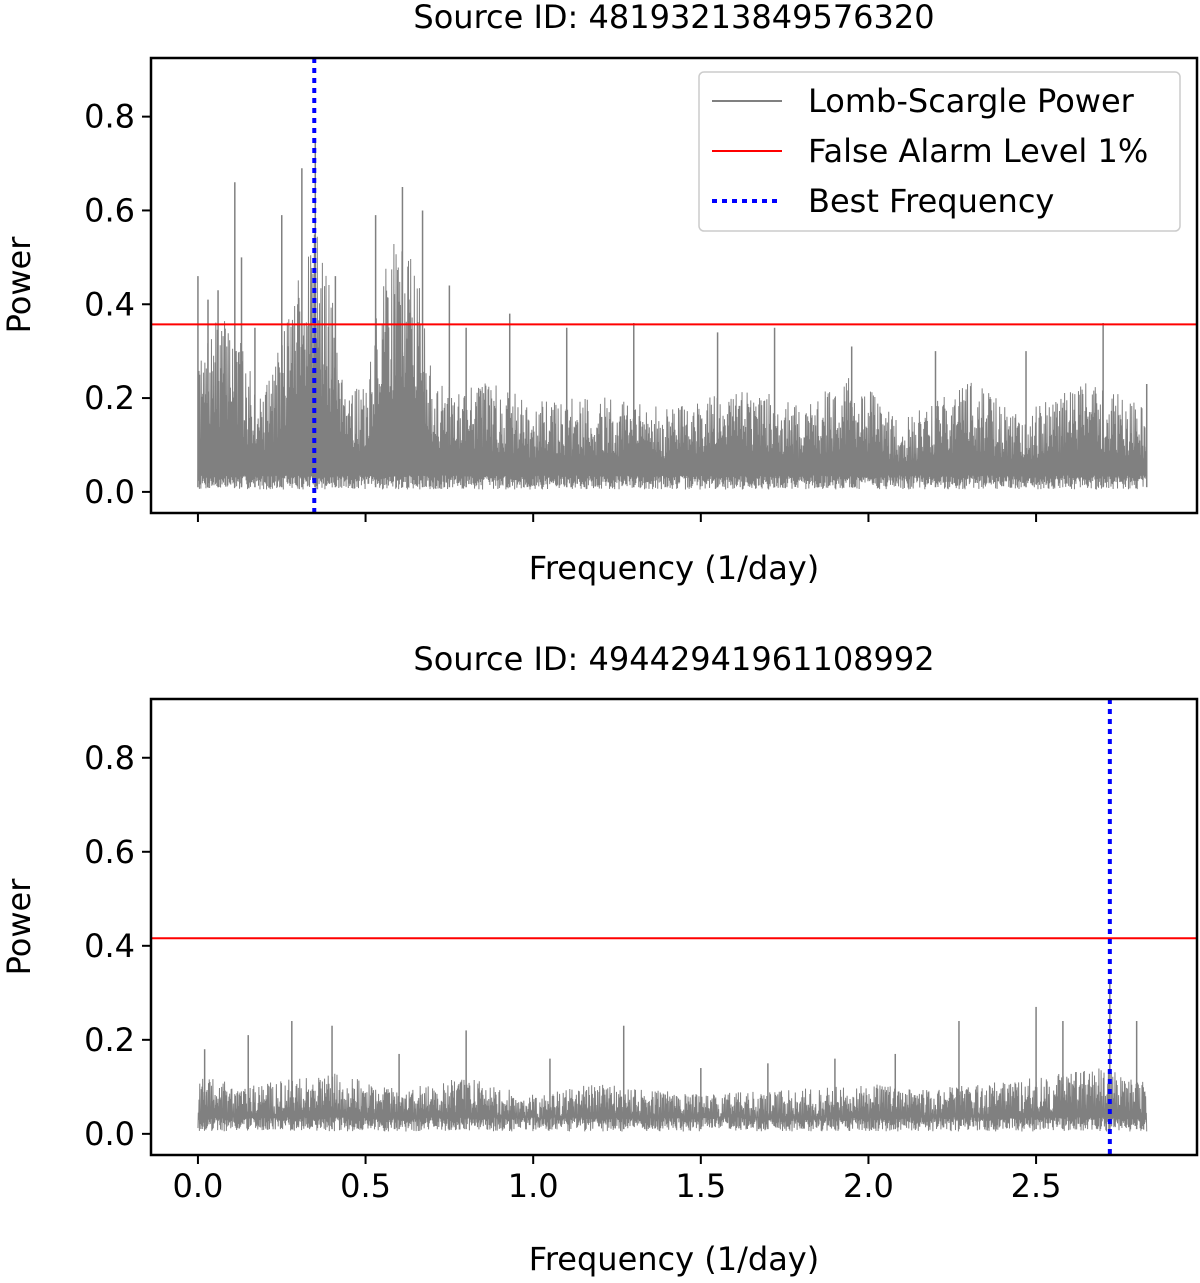 The width and height of the screenshot is (1200, 1283). What do you see at coordinates (868, 1186) in the screenshot?
I see `x-tick-label: 2.0` at bounding box center [868, 1186].